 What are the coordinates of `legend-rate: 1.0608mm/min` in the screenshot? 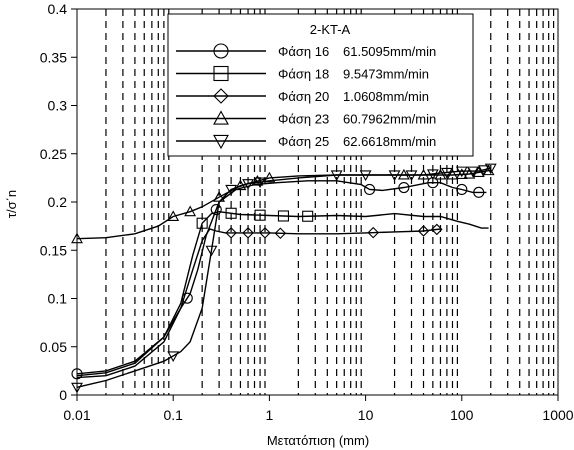 It's located at (386, 96).